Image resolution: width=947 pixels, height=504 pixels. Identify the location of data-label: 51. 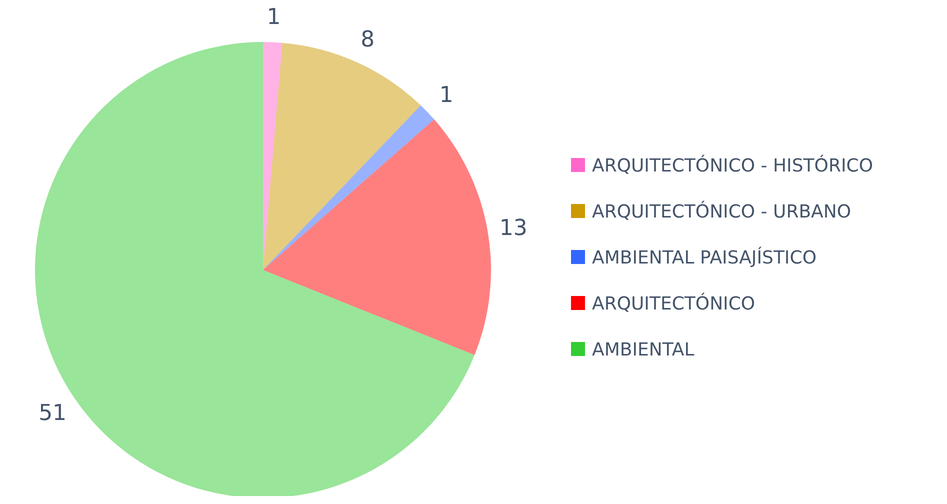
(52, 413).